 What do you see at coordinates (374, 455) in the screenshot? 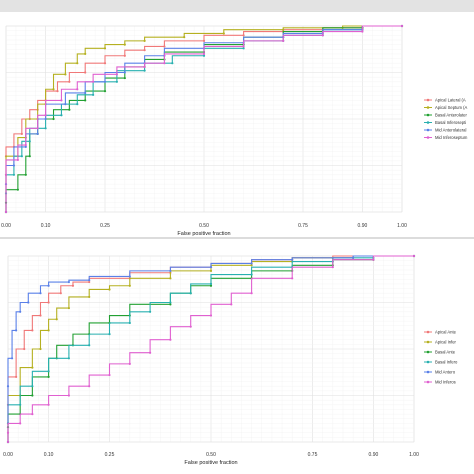
I see `x-tick-label: 0.90` at bounding box center [374, 455].